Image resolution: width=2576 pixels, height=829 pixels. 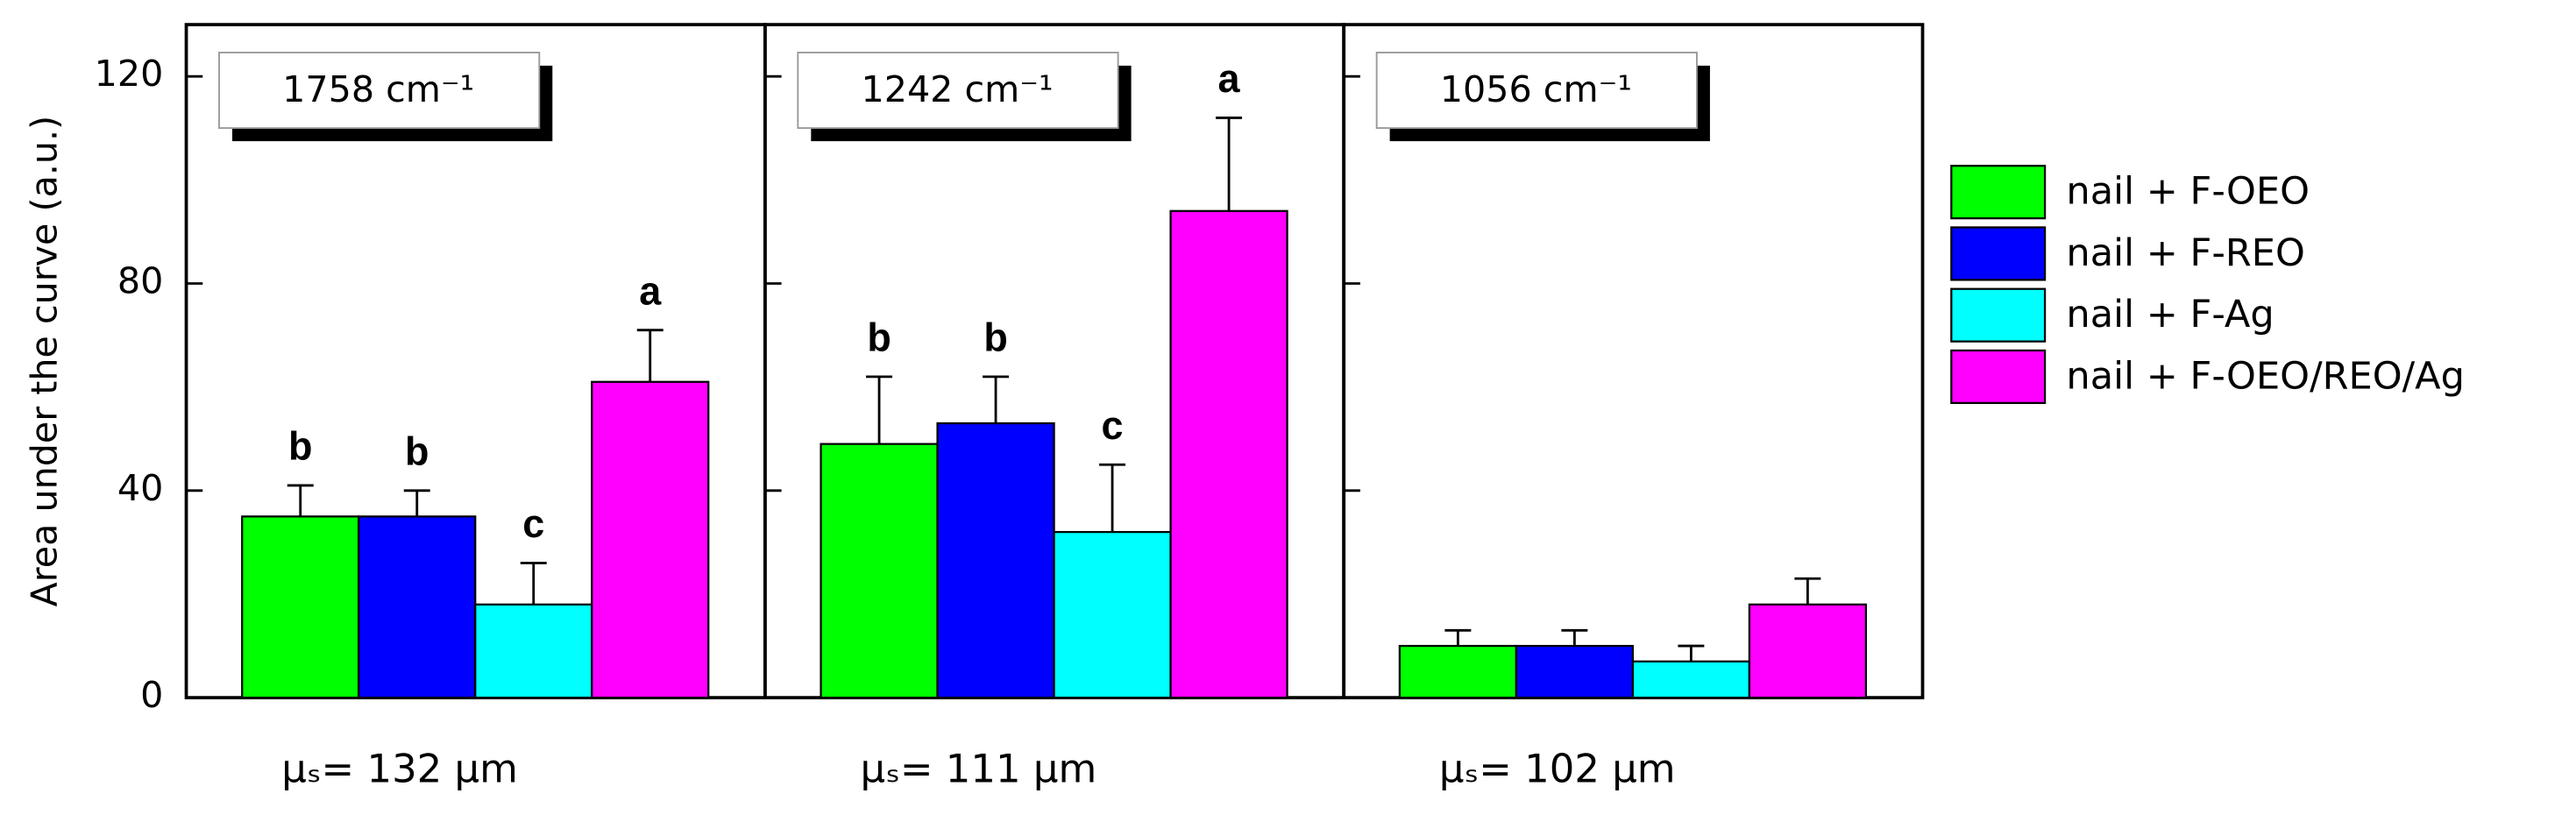 I want to click on panel-title: 1056 cm⁻¹, so click(x=1536, y=89).